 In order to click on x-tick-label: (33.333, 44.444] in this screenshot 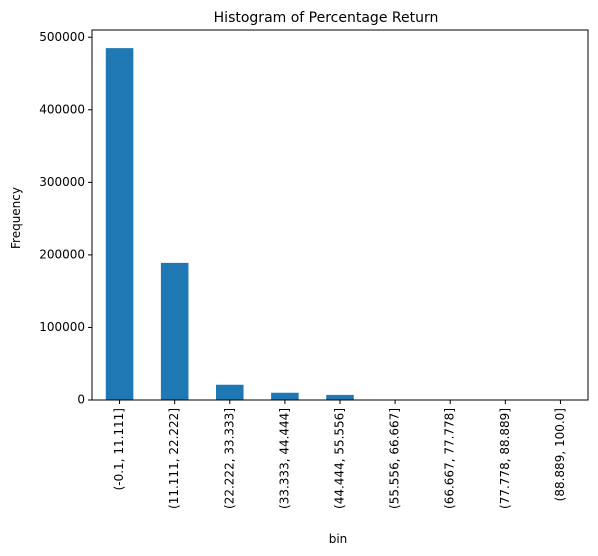, I will do `click(284, 458)`.